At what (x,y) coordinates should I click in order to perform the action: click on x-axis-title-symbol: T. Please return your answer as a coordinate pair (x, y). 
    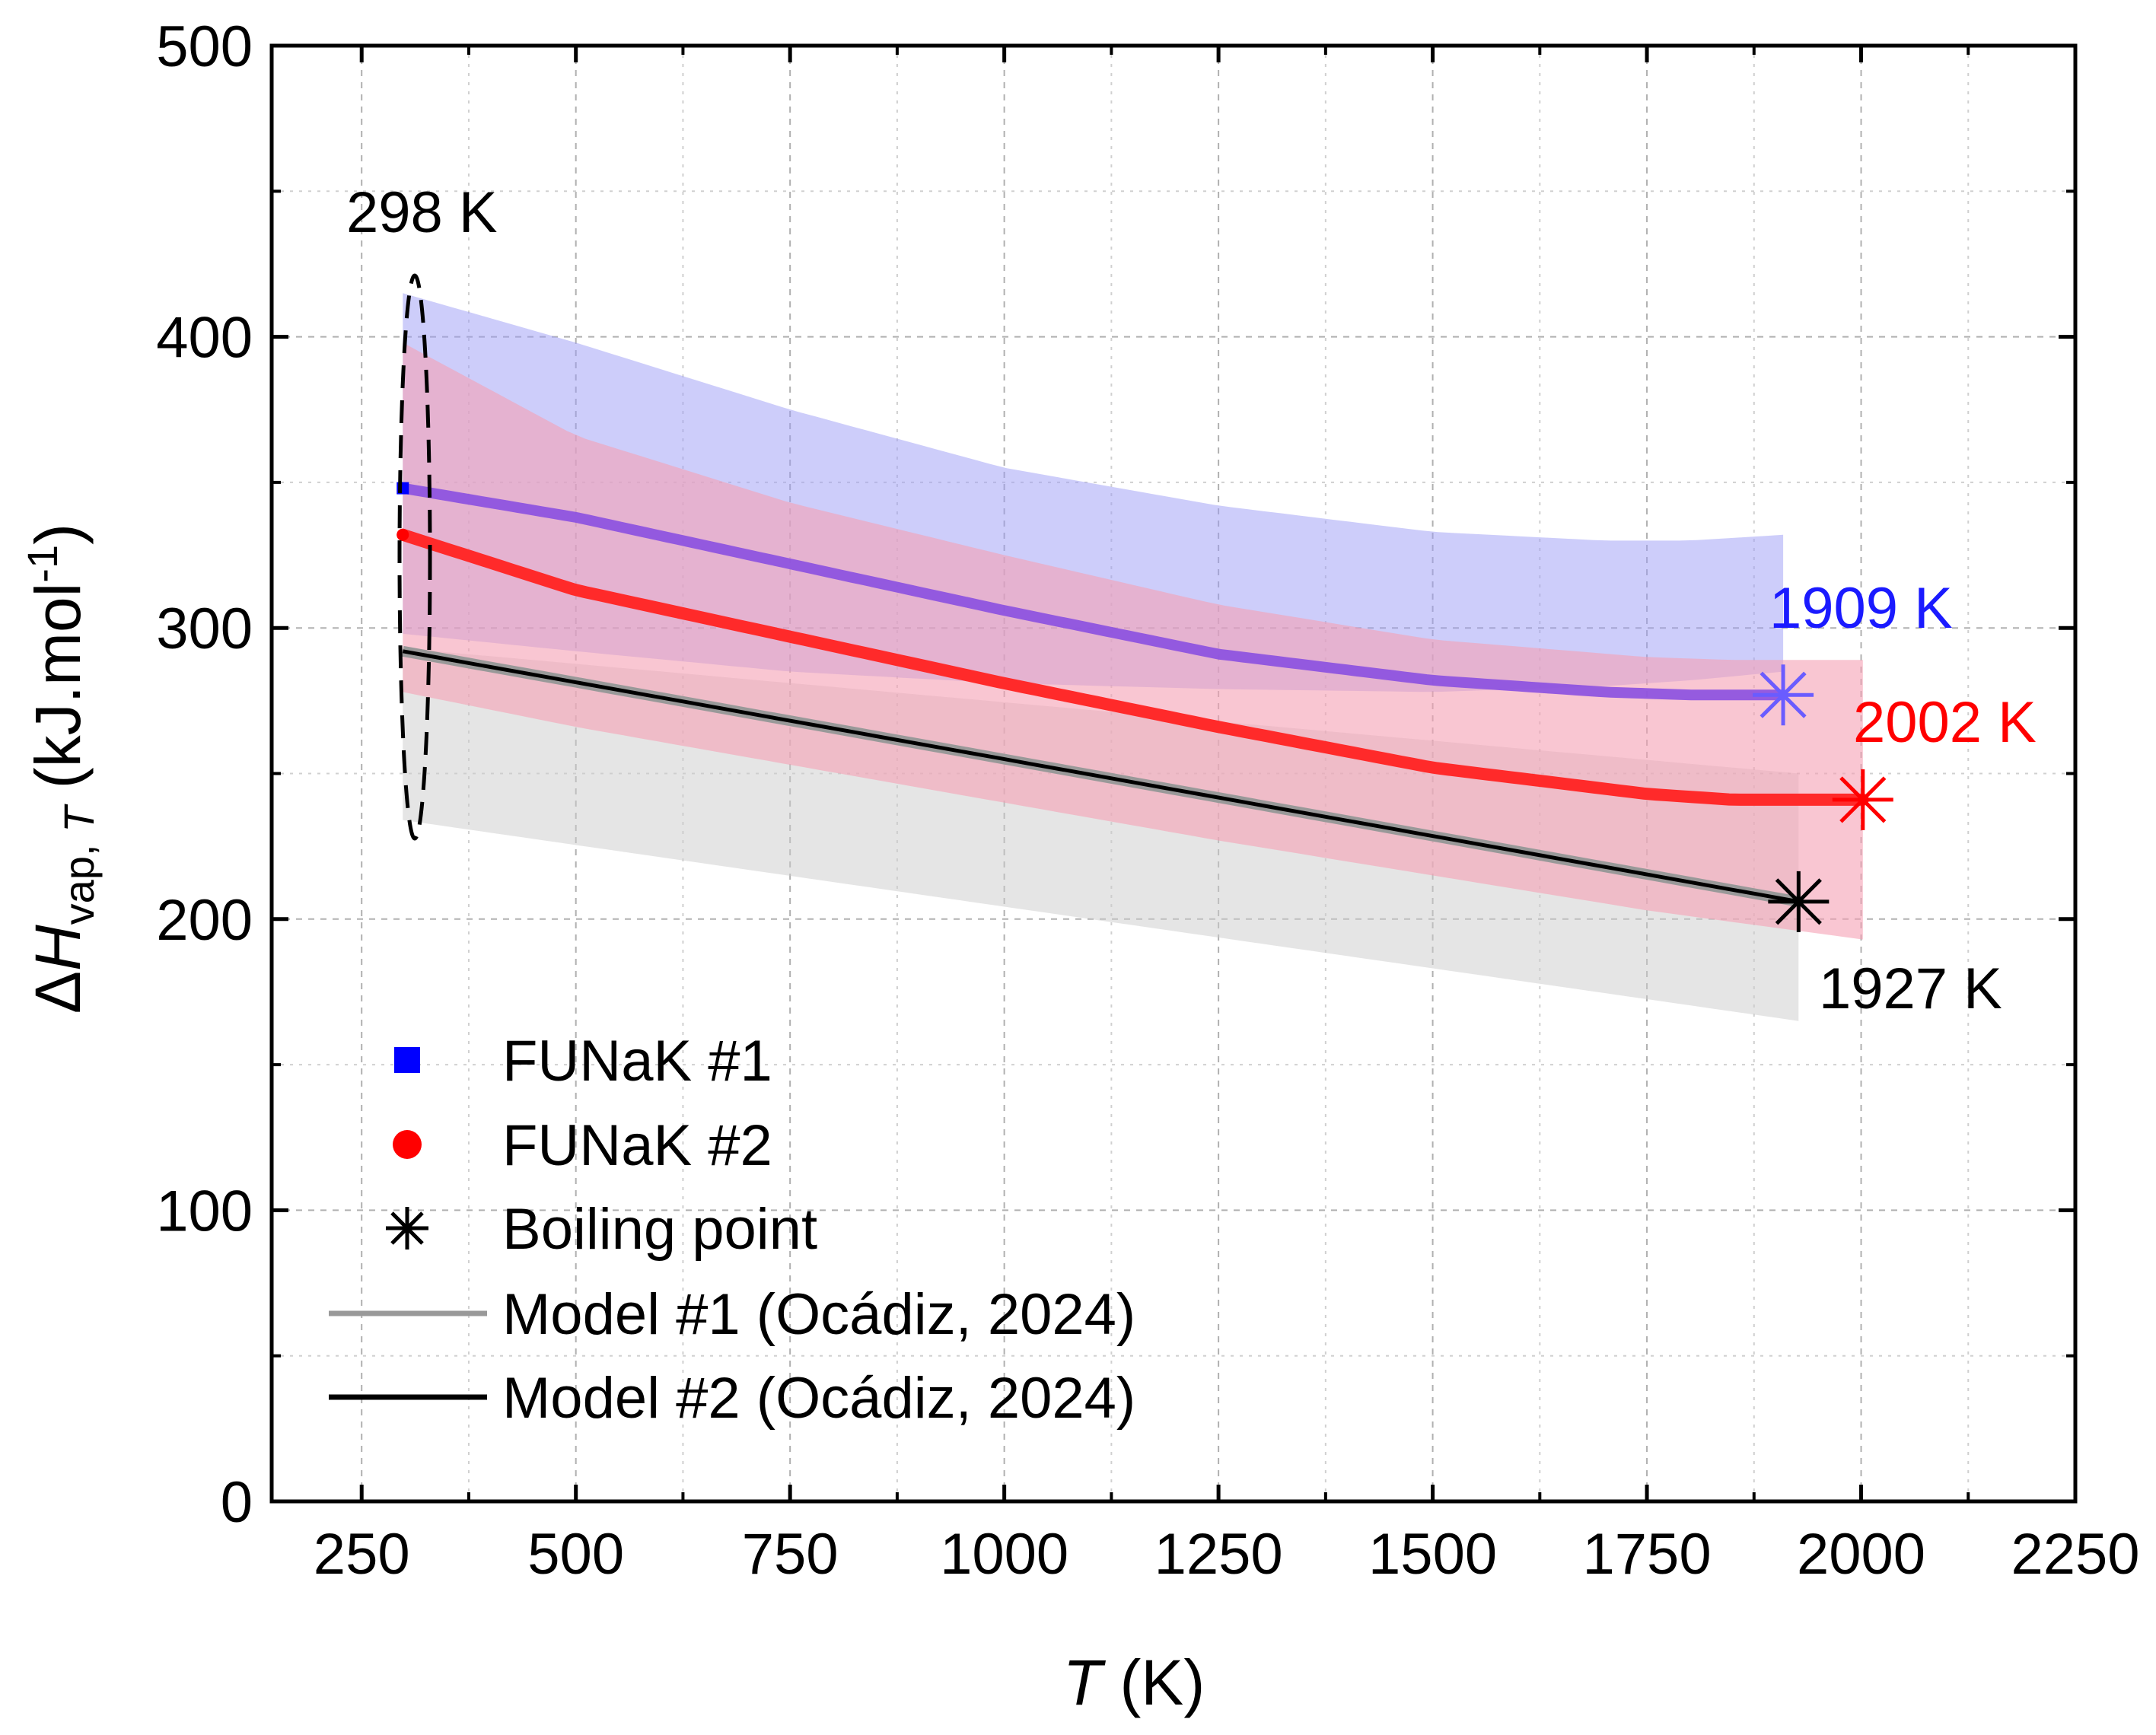
    Looking at the image, I should click on (1085, 1682).